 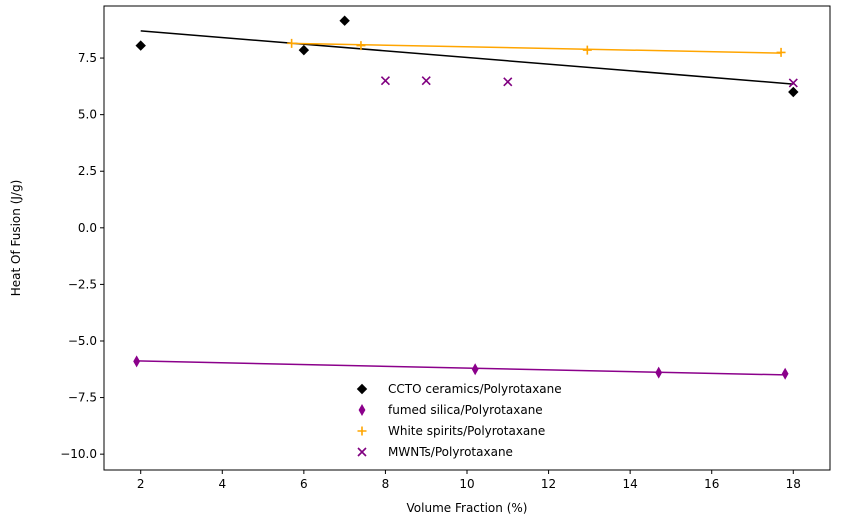 I want to click on y-tick-label-5: 2.5, so click(x=87, y=171).